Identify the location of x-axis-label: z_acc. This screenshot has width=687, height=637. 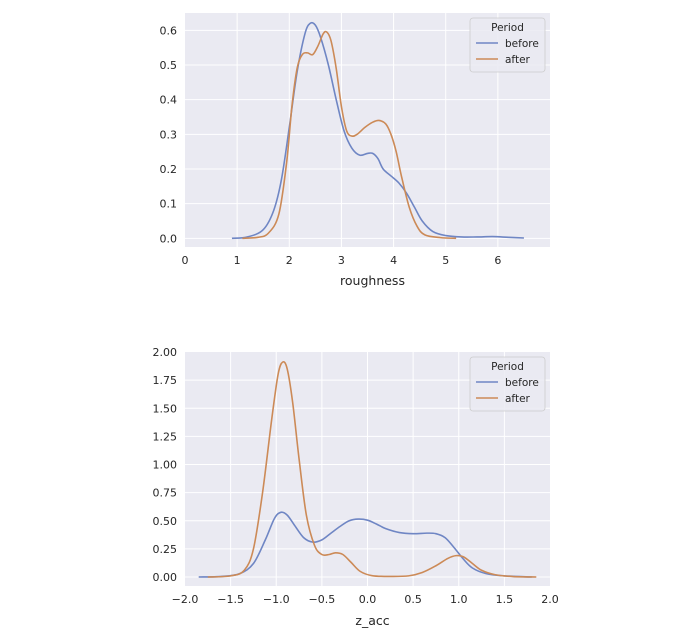
(372, 620).